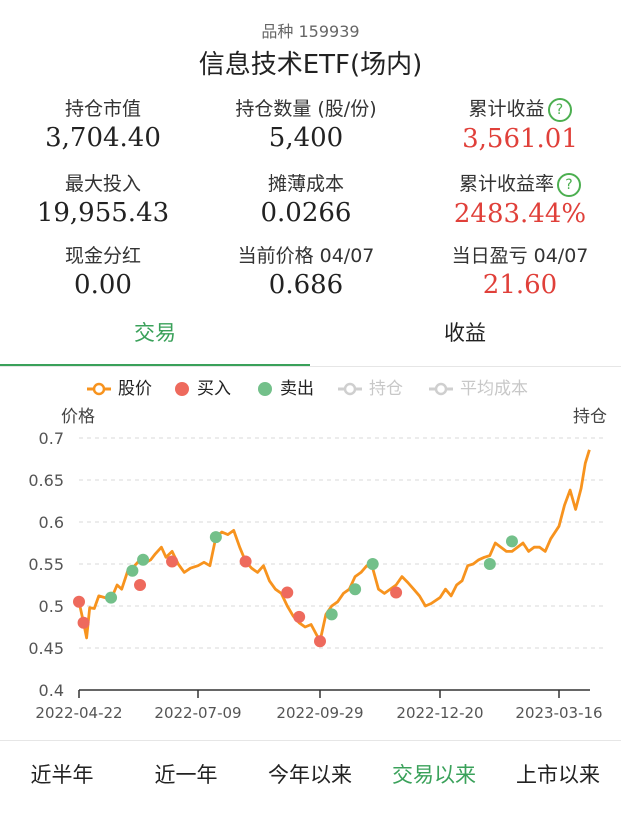  What do you see at coordinates (310, 339) in the screenshot?
I see `tab-bar: 交易 收益` at bounding box center [310, 339].